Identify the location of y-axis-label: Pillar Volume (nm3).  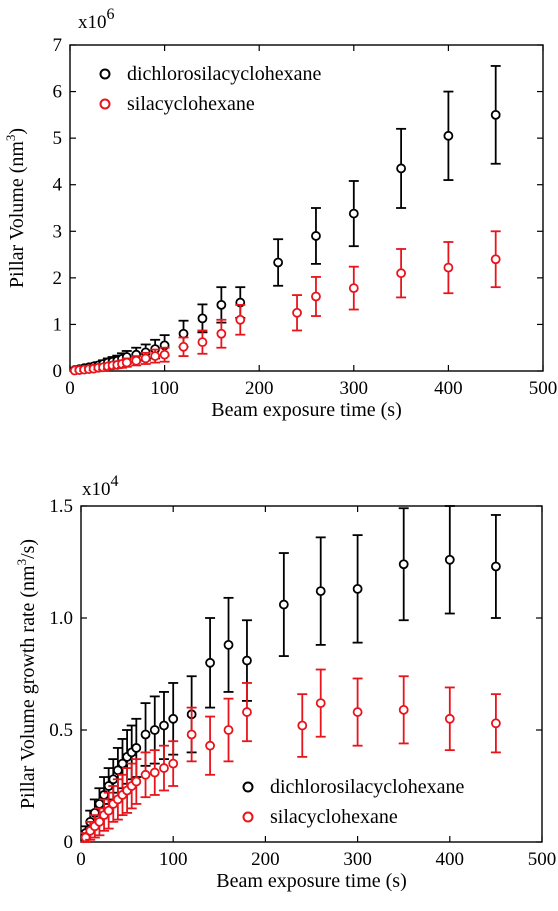
(15, 208).